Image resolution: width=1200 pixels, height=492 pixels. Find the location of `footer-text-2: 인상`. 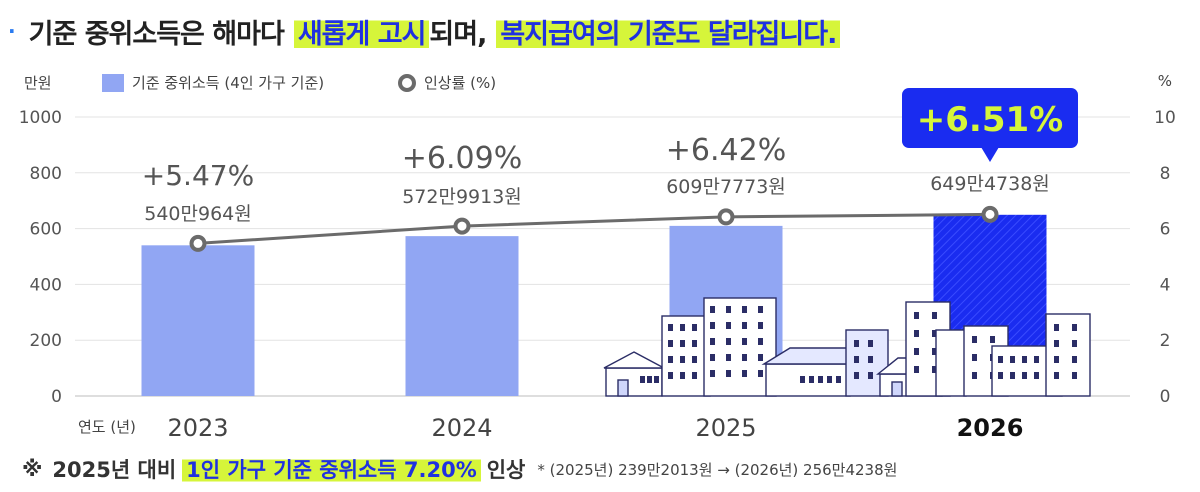

footer-text-2: 인상 is located at coordinates (506, 470).